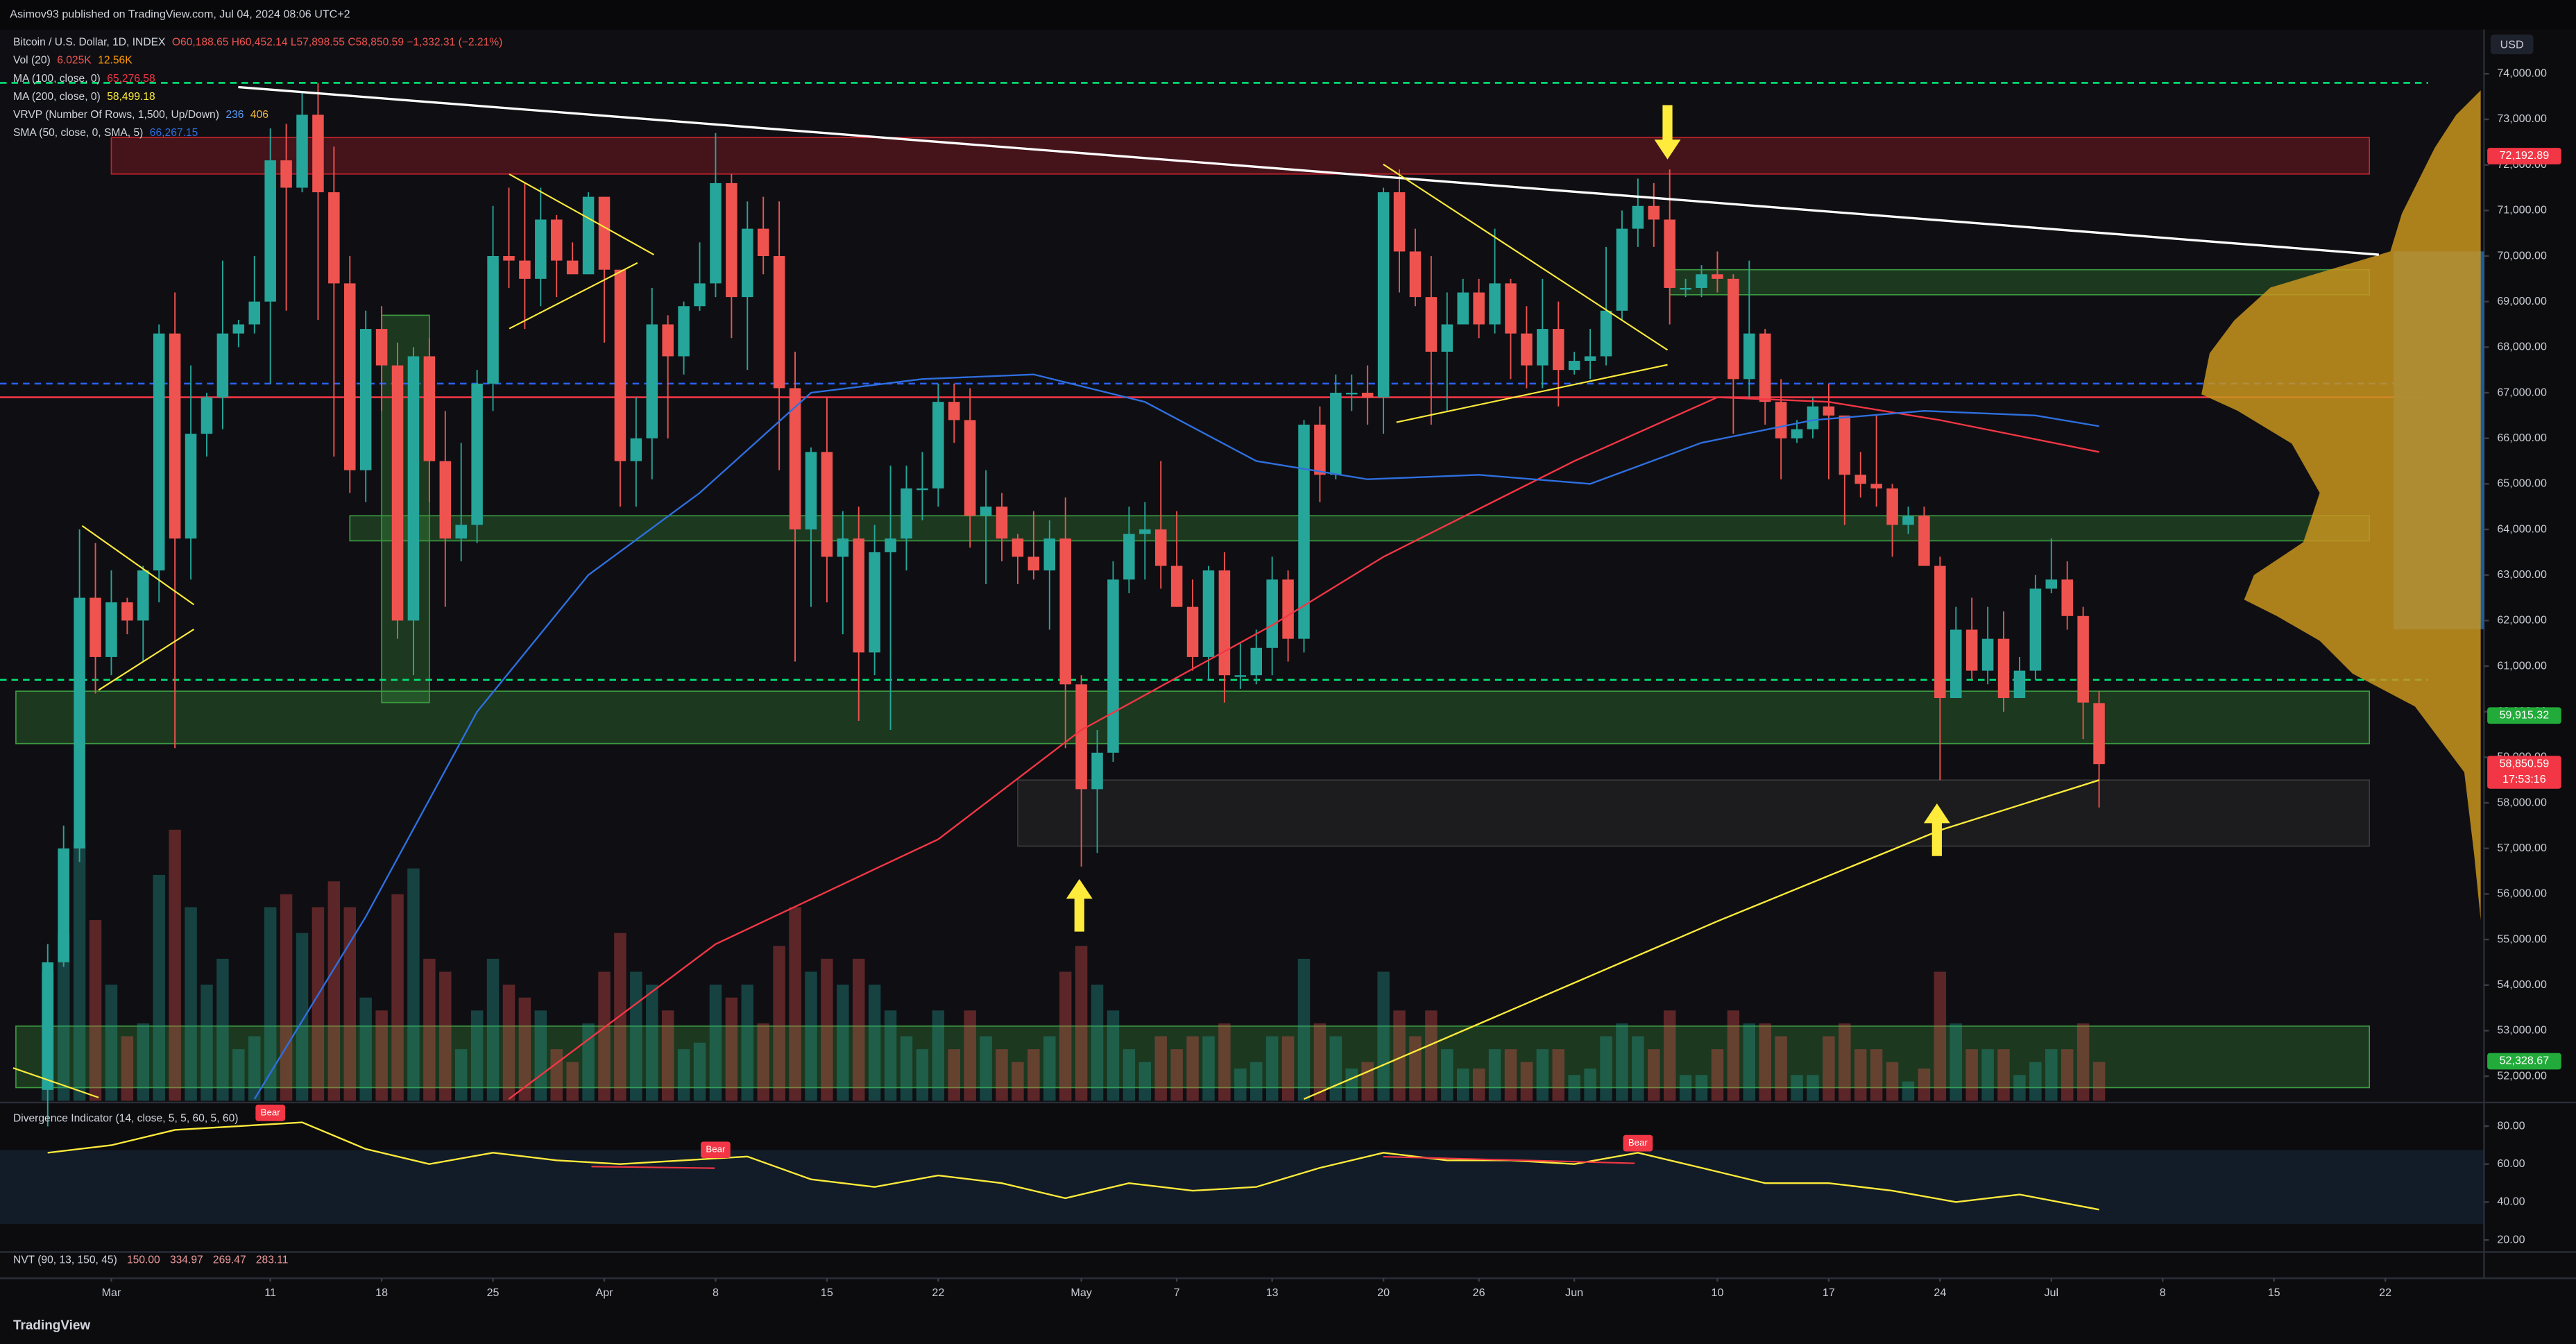 The image size is (2576, 1344). What do you see at coordinates (827, 1292) in the screenshot?
I see `x-tick-label: 15` at bounding box center [827, 1292].